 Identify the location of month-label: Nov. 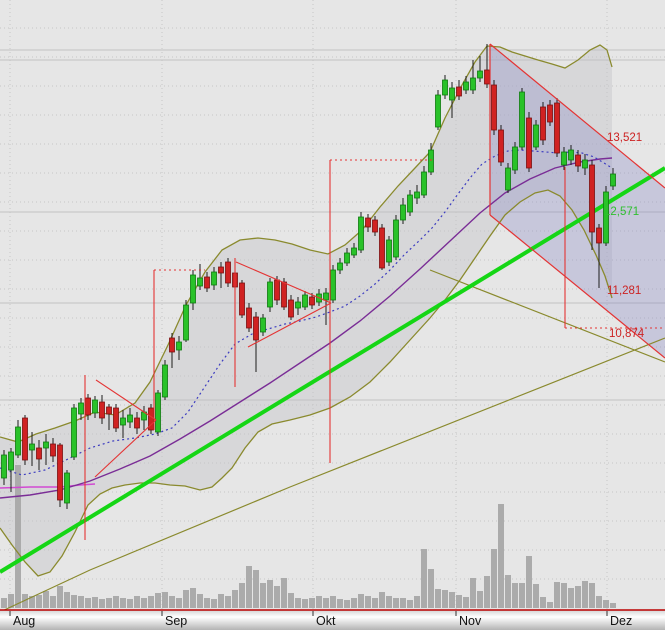
(470, 621).